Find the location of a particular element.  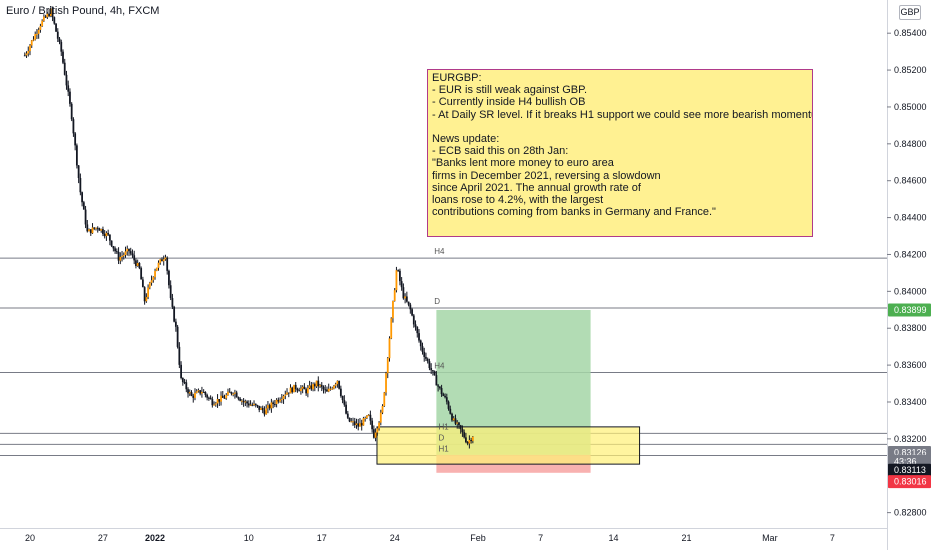

level-label: D is located at coordinates (441, 437).